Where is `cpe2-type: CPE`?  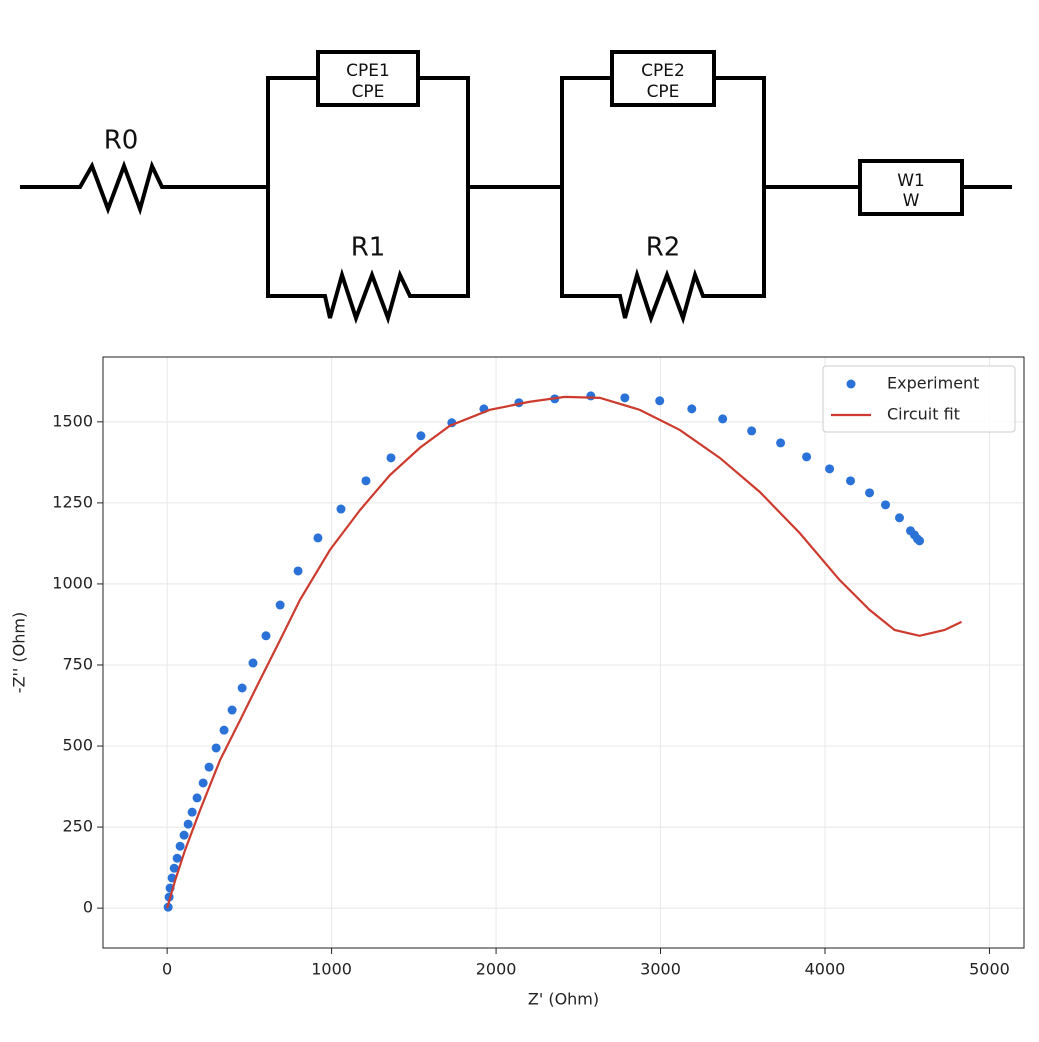 cpe2-type: CPE is located at coordinates (663, 92).